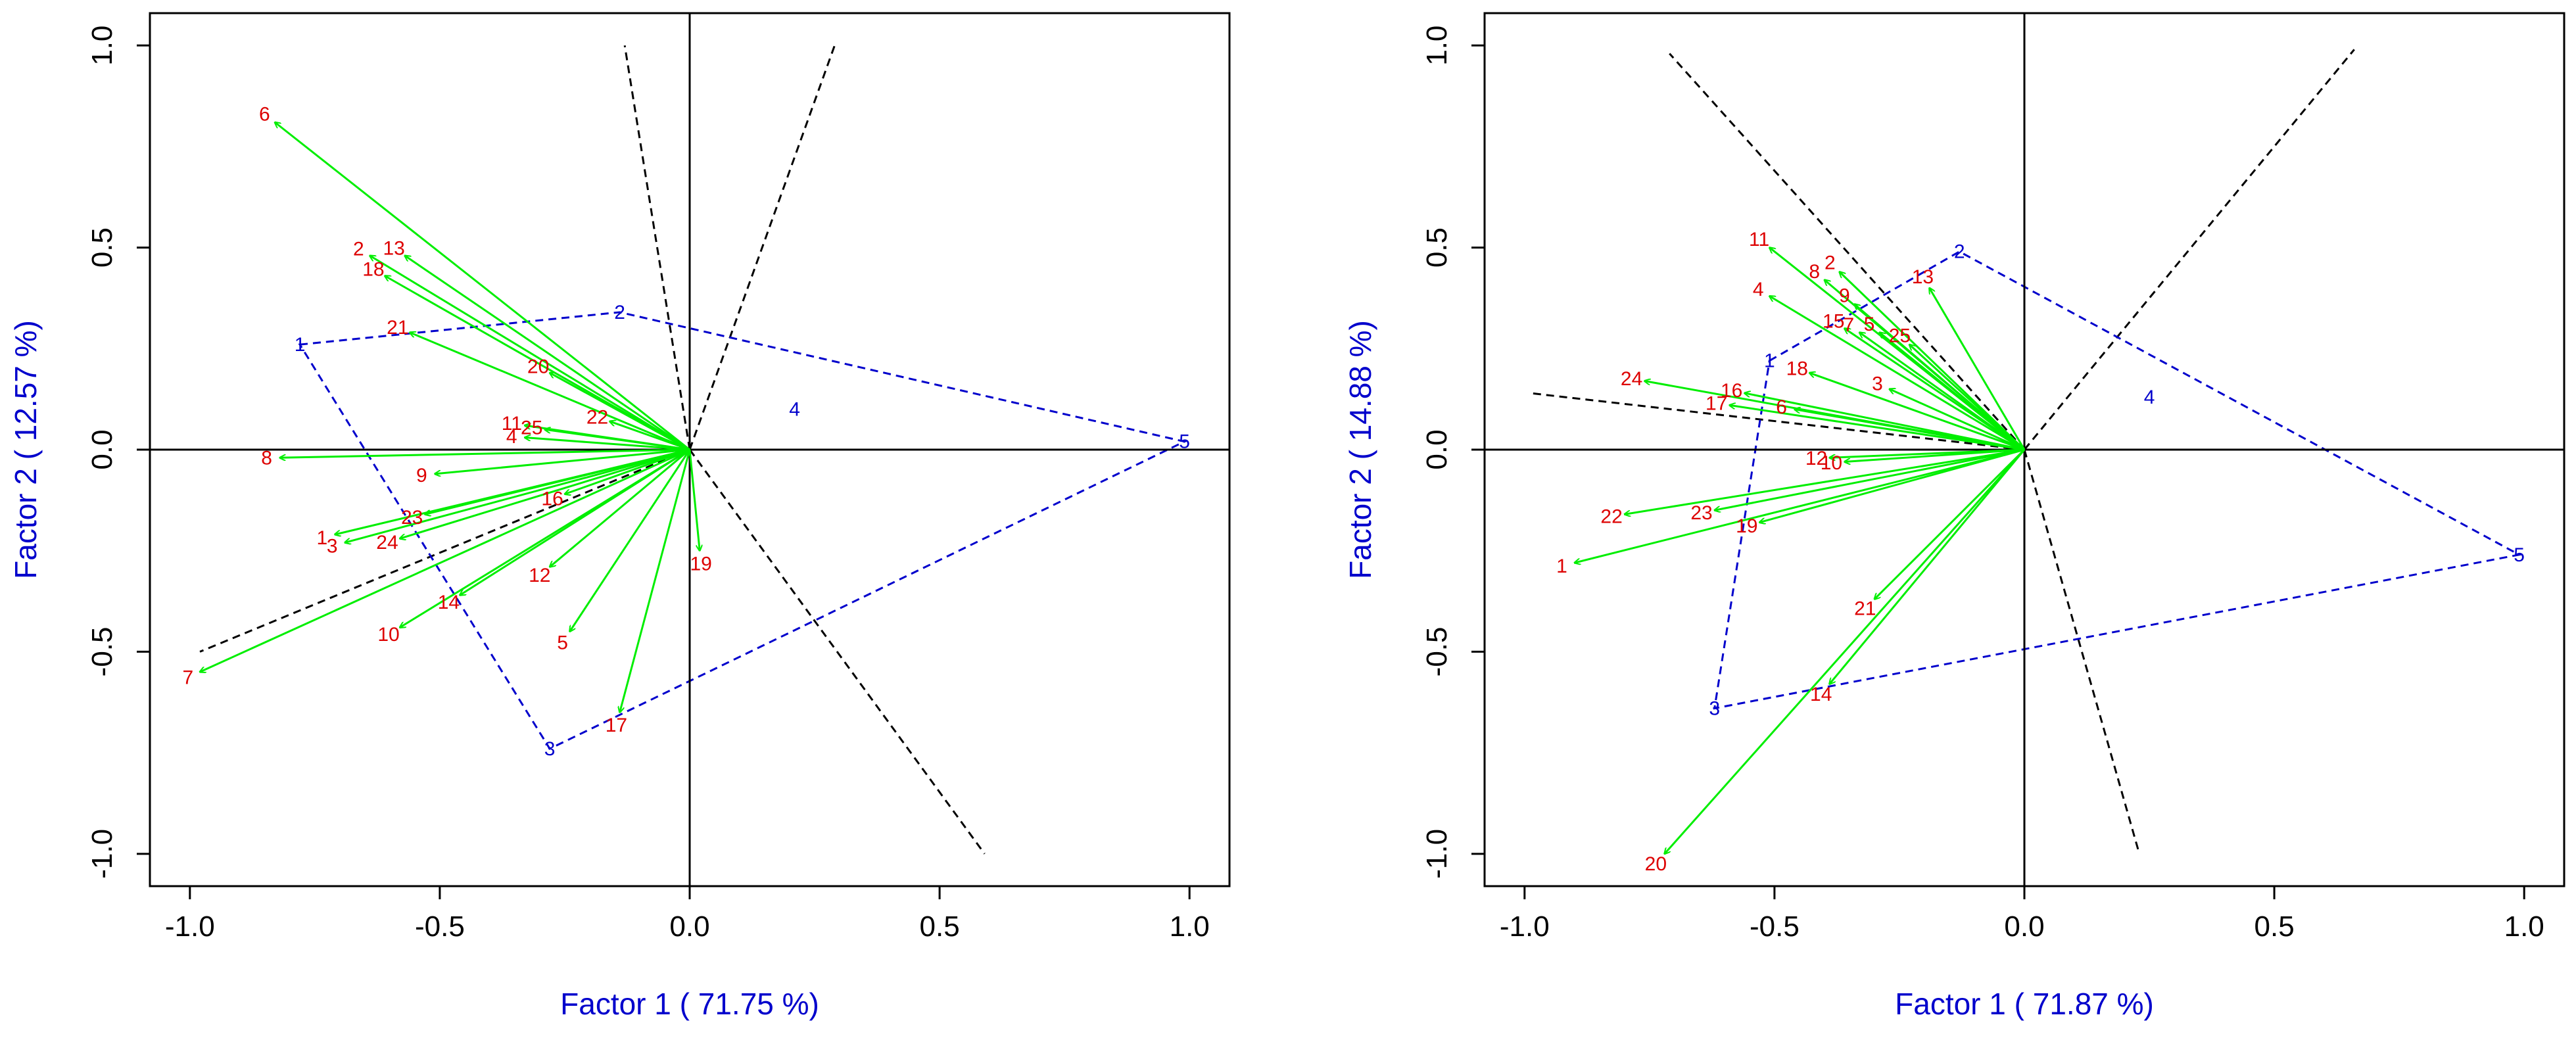 Image resolution: width=2576 pixels, height=1038 pixels. Describe the element at coordinates (1437, 651) in the screenshot. I see `y-tick-label-1: -0.5` at that location.